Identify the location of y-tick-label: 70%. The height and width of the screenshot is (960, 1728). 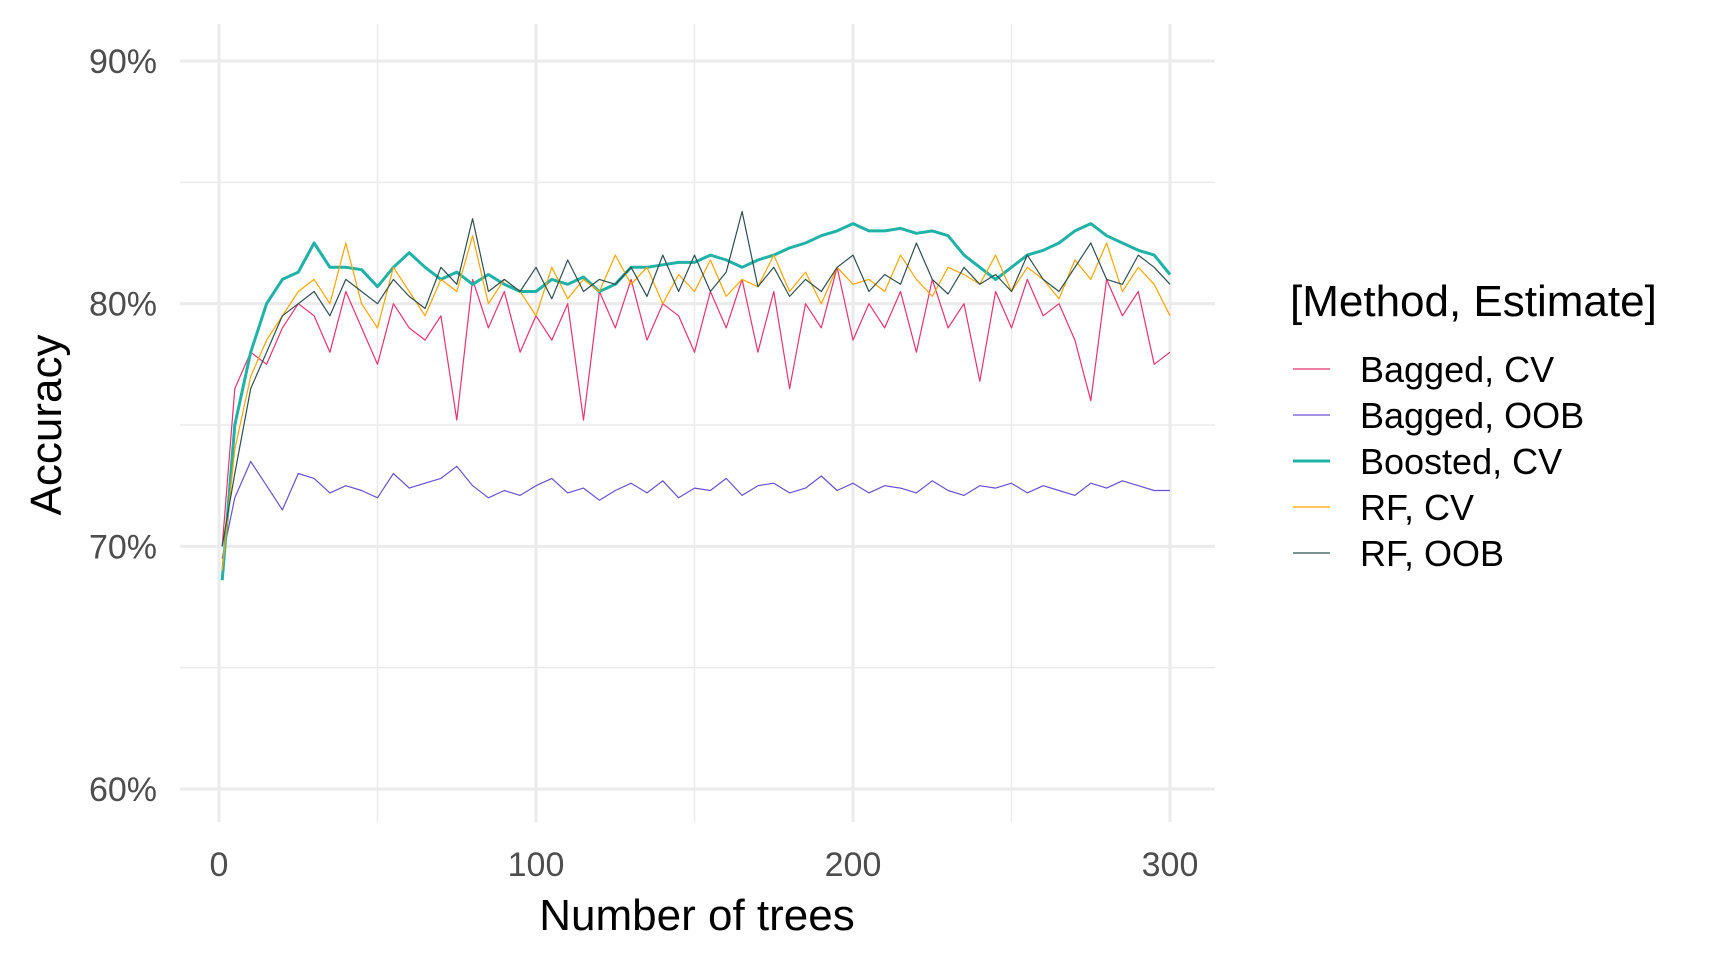
(123, 547).